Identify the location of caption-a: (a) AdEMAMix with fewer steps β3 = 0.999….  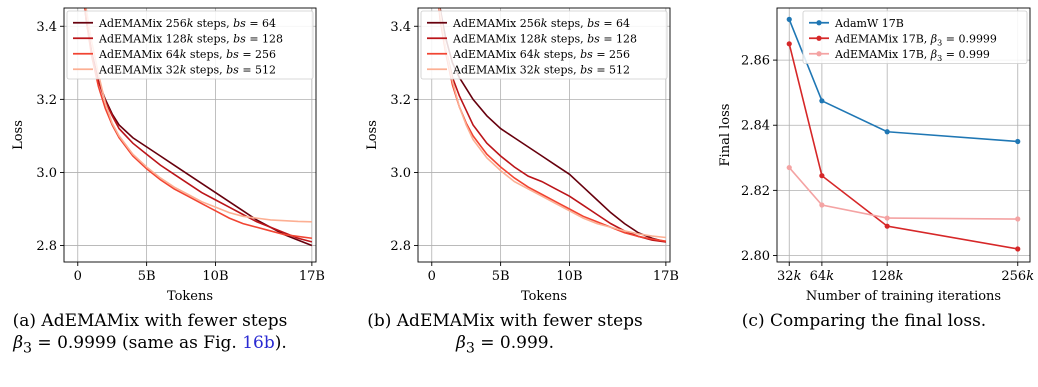
(150, 334).